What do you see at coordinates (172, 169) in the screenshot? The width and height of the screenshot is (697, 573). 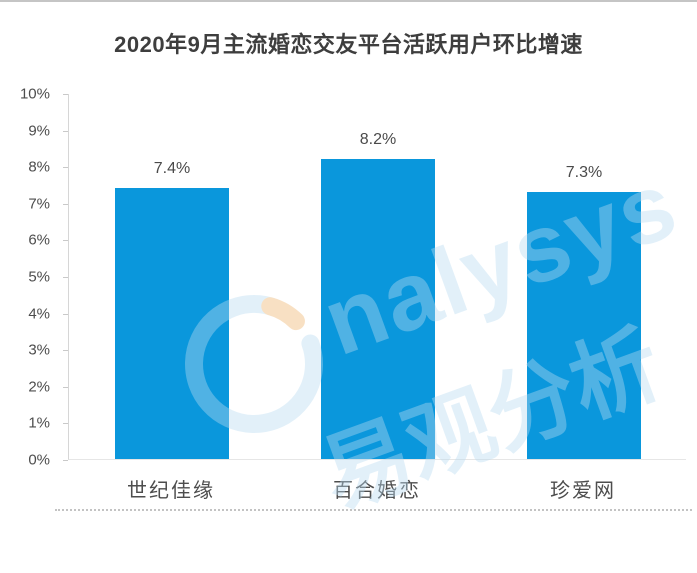 I see `bar-value-label: 7.4%` at bounding box center [172, 169].